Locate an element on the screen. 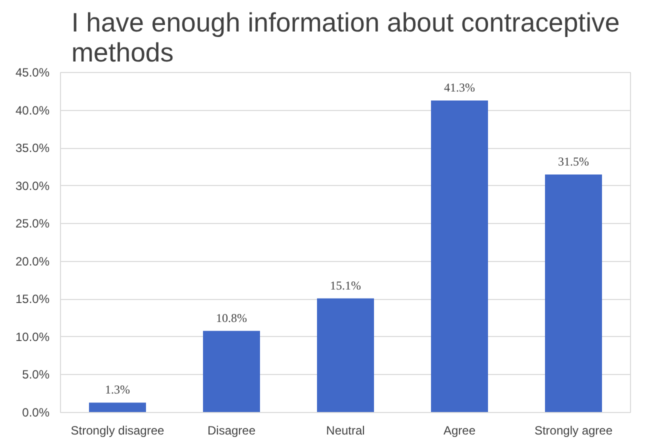  y-tick-label: 40.0% is located at coordinates (32, 110).